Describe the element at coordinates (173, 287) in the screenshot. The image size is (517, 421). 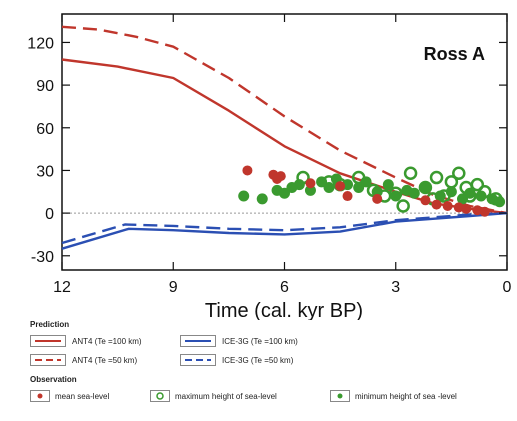
I see `x-tick-label: 9` at that location.